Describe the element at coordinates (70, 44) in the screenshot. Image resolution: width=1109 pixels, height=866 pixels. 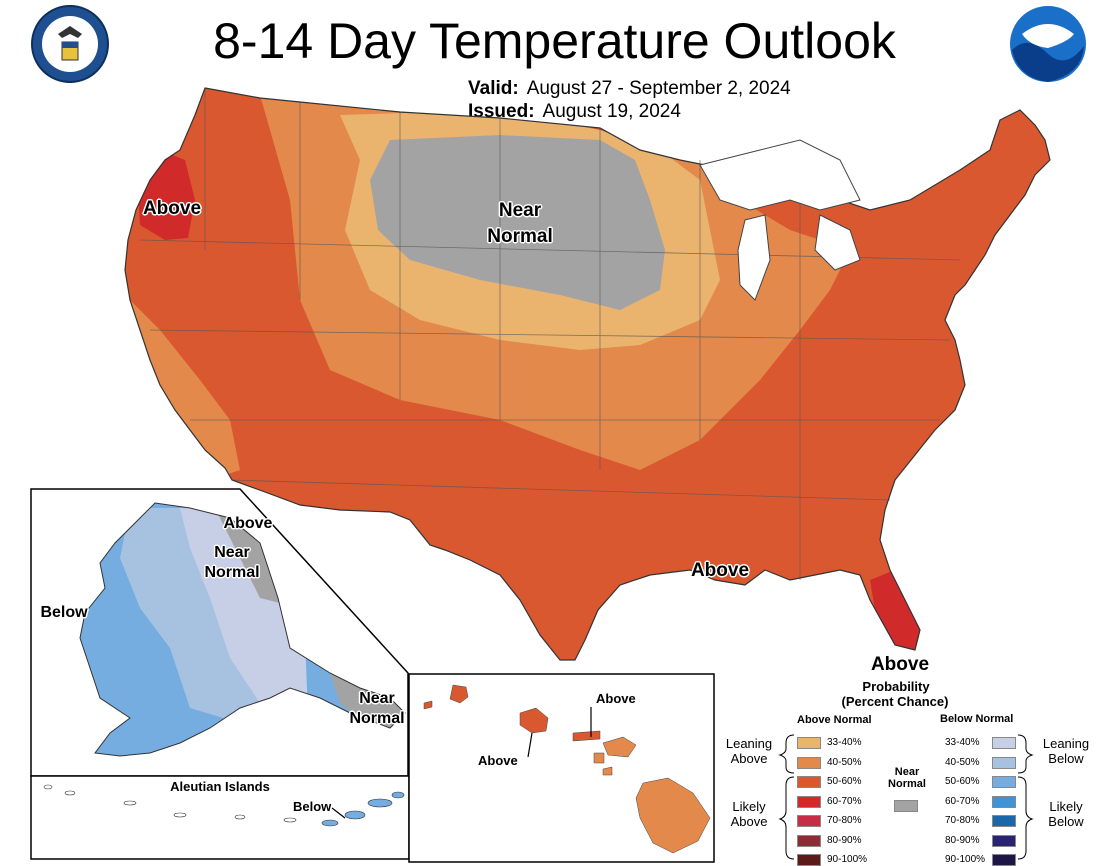
I see `department-of-commerce-seal` at that location.